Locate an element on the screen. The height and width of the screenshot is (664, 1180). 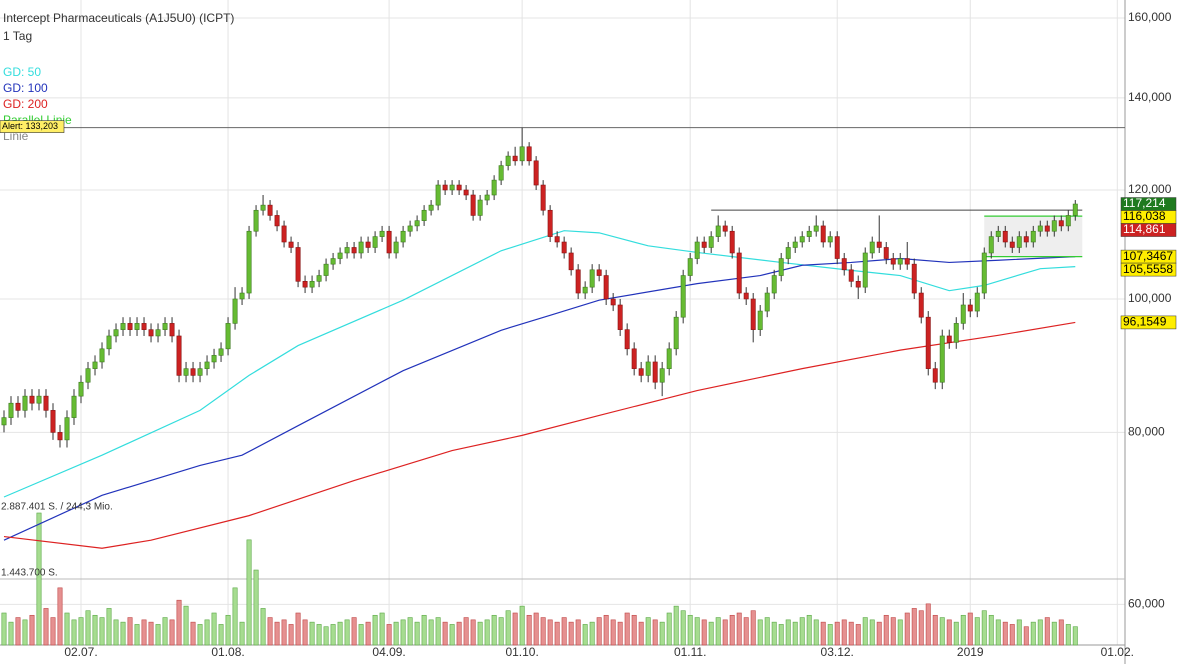
price-label: 116,038 is located at coordinates (1144, 216).